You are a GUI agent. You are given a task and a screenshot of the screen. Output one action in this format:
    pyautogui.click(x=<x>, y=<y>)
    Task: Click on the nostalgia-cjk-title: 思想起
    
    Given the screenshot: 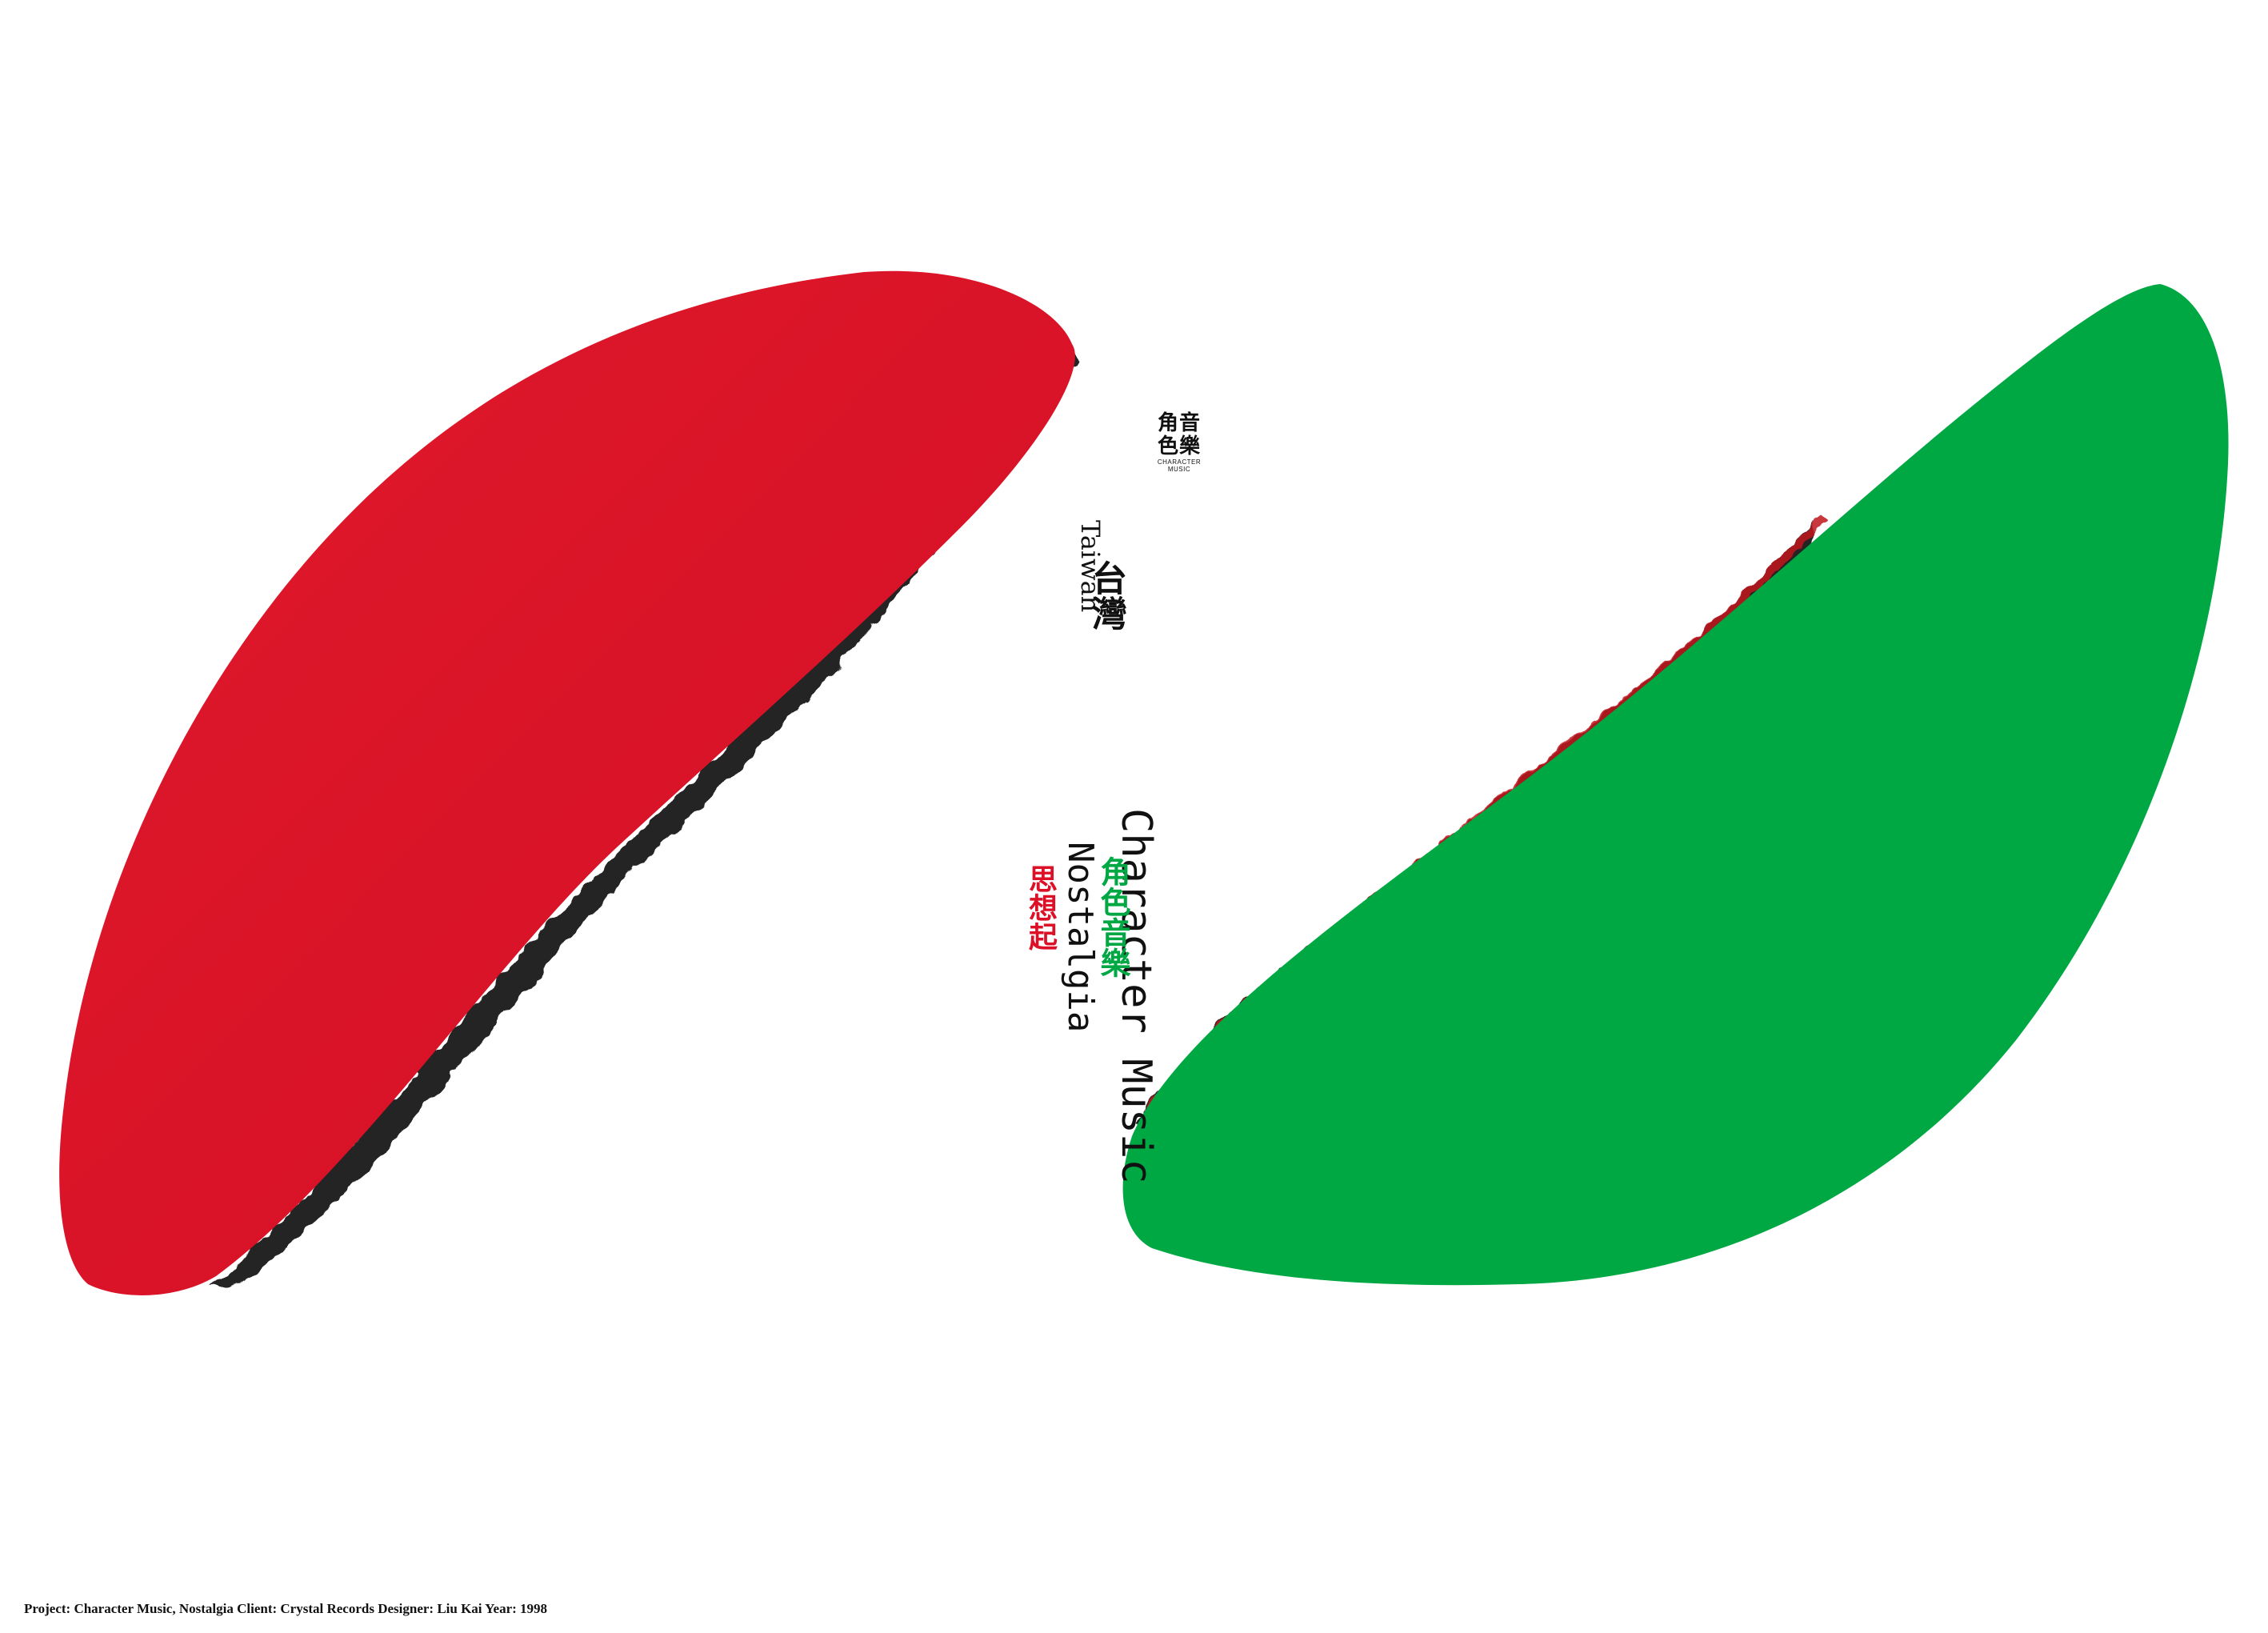 What is the action you would take?
    pyautogui.click(x=1041, y=907)
    